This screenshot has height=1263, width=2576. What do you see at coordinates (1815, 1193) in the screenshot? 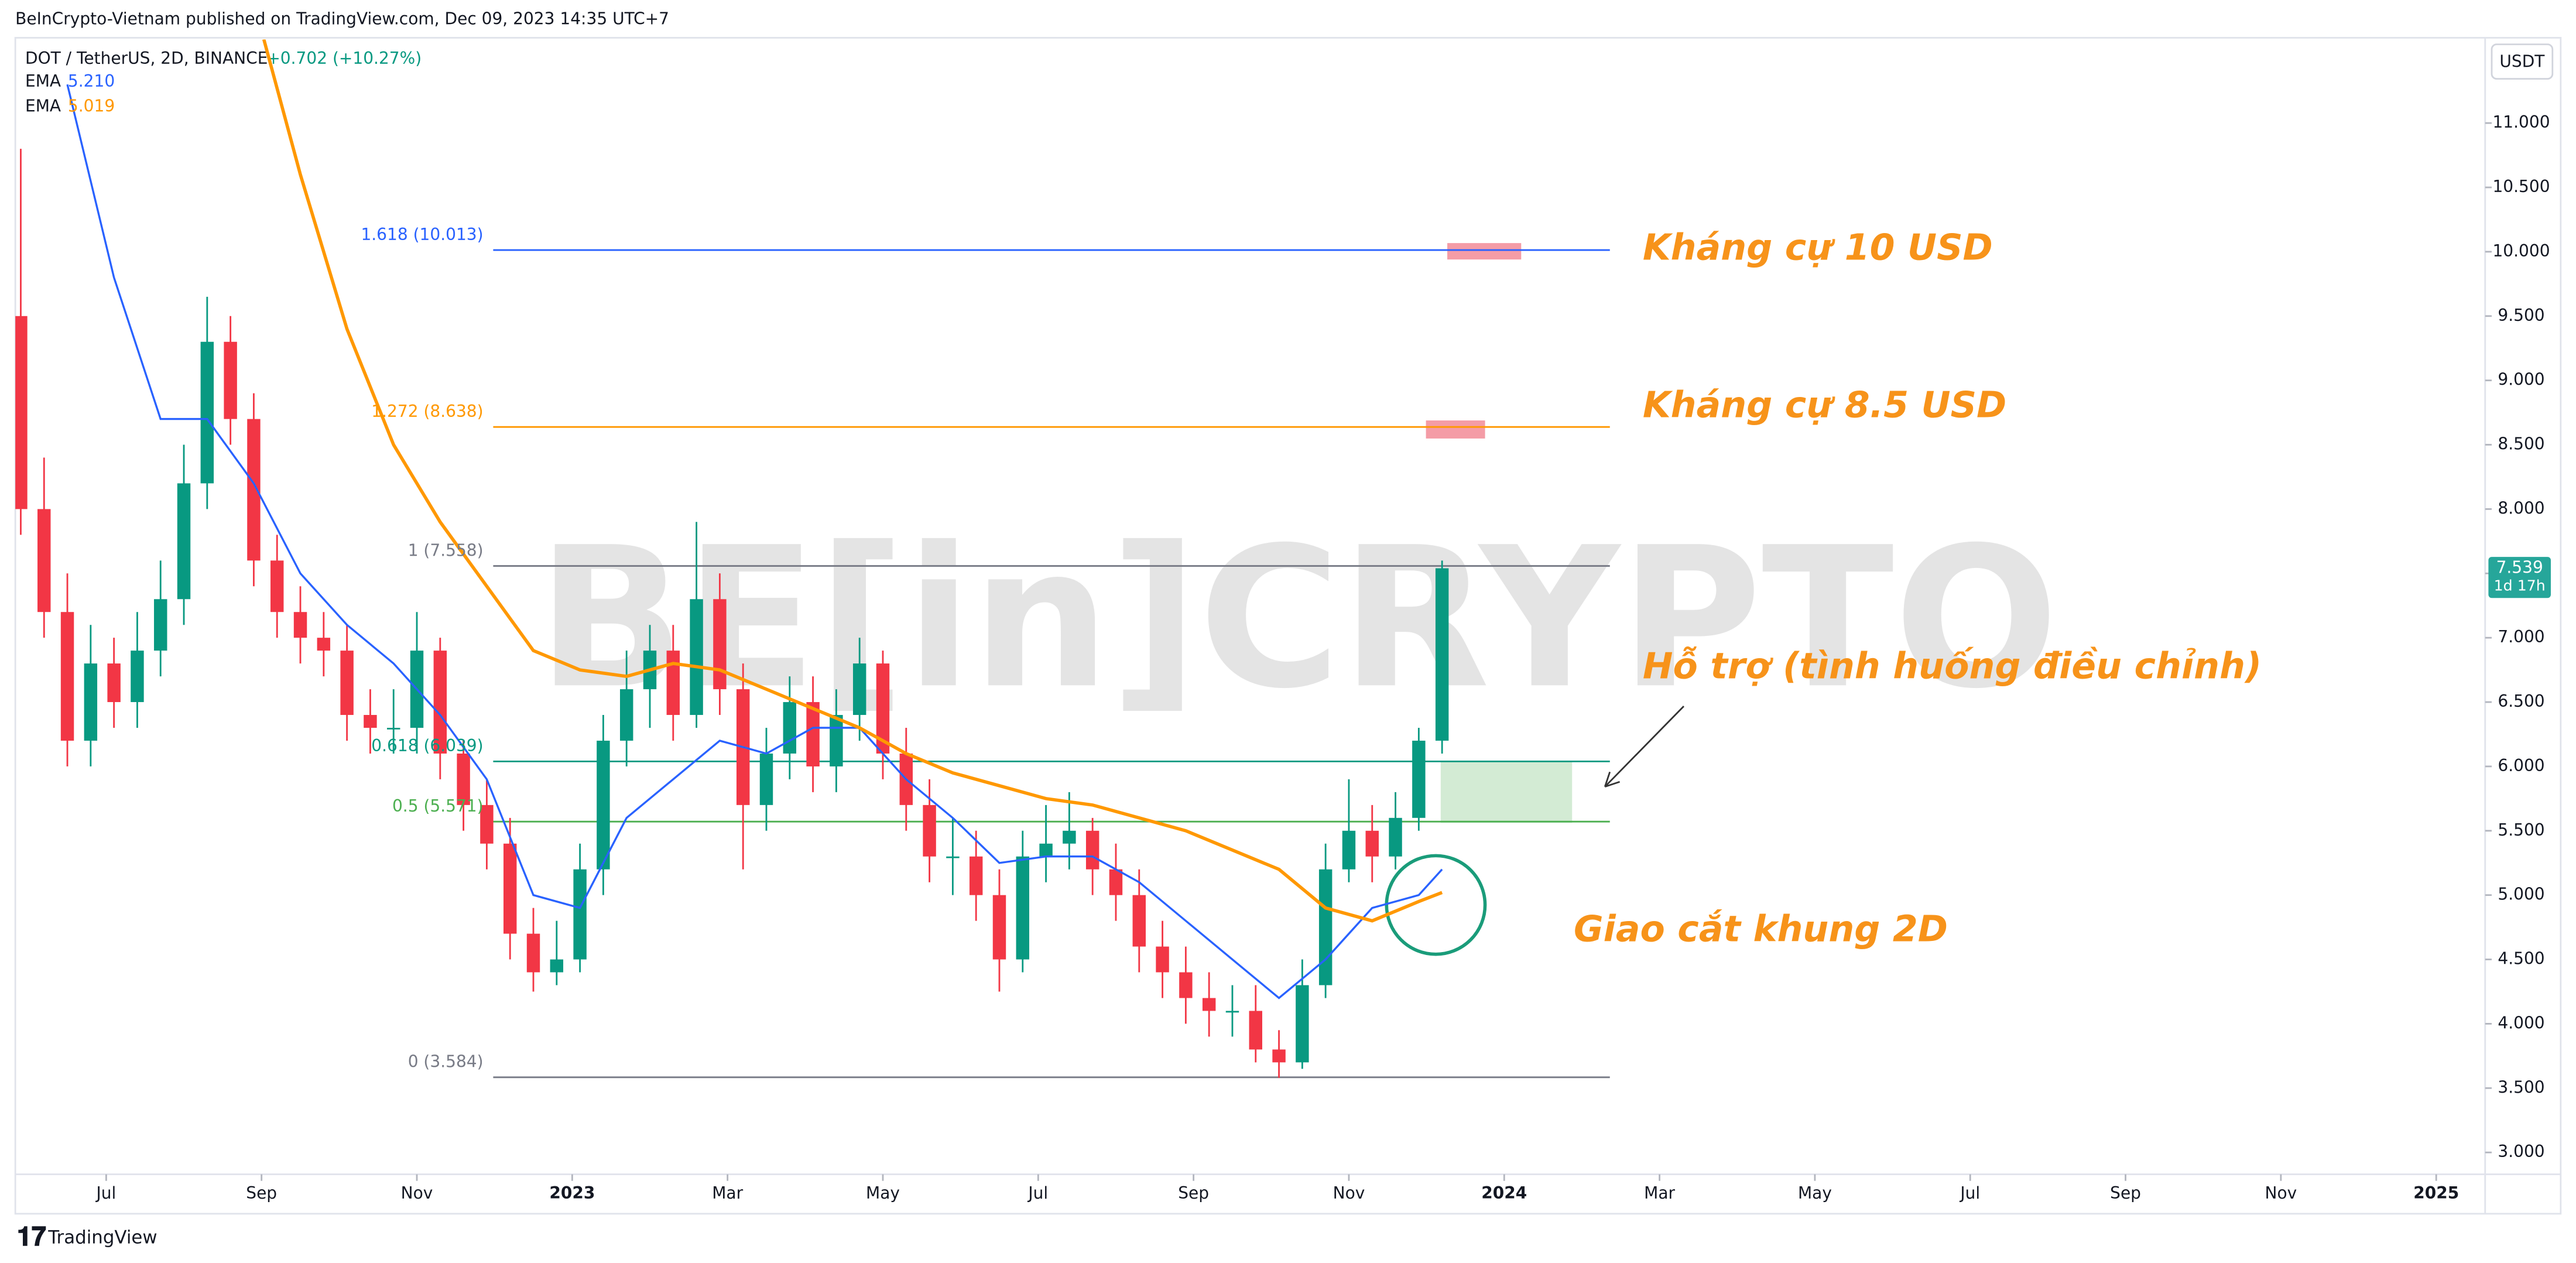
I see `x-tick-label: May` at bounding box center [1815, 1193].